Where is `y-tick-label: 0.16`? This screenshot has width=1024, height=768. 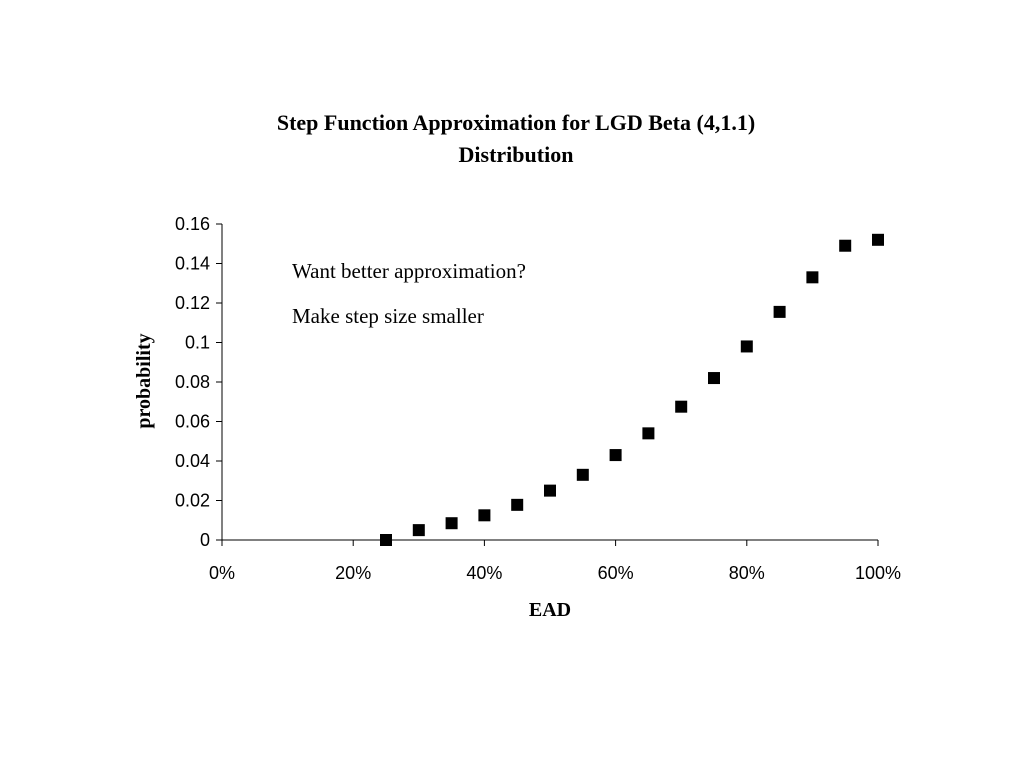
y-tick-label: 0.16 is located at coordinates (192, 224).